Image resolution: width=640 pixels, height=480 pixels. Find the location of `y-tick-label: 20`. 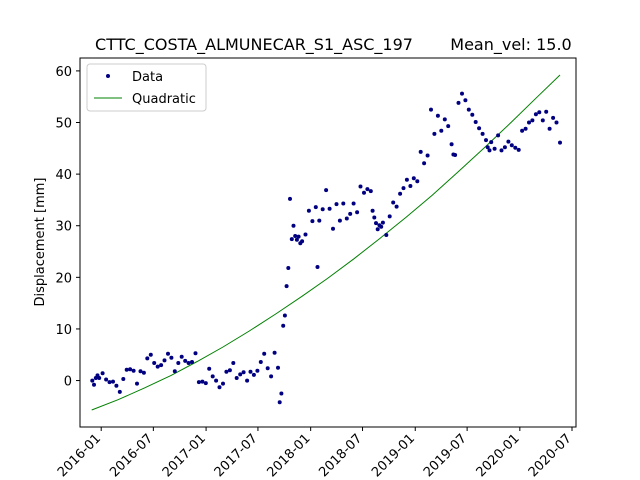

y-tick-label: 20 is located at coordinates (63, 278).